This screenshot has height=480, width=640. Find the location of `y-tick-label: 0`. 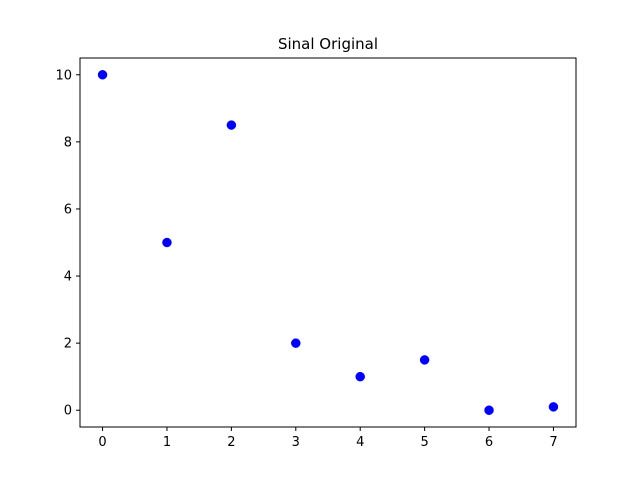

y-tick-label: 0 is located at coordinates (68, 411).